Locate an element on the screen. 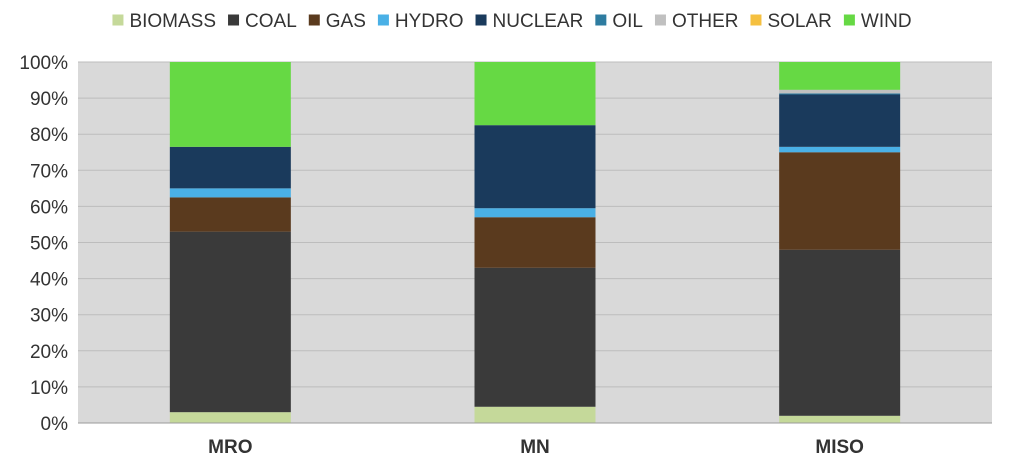  legend-item-wind: WIND is located at coordinates (877, 21).